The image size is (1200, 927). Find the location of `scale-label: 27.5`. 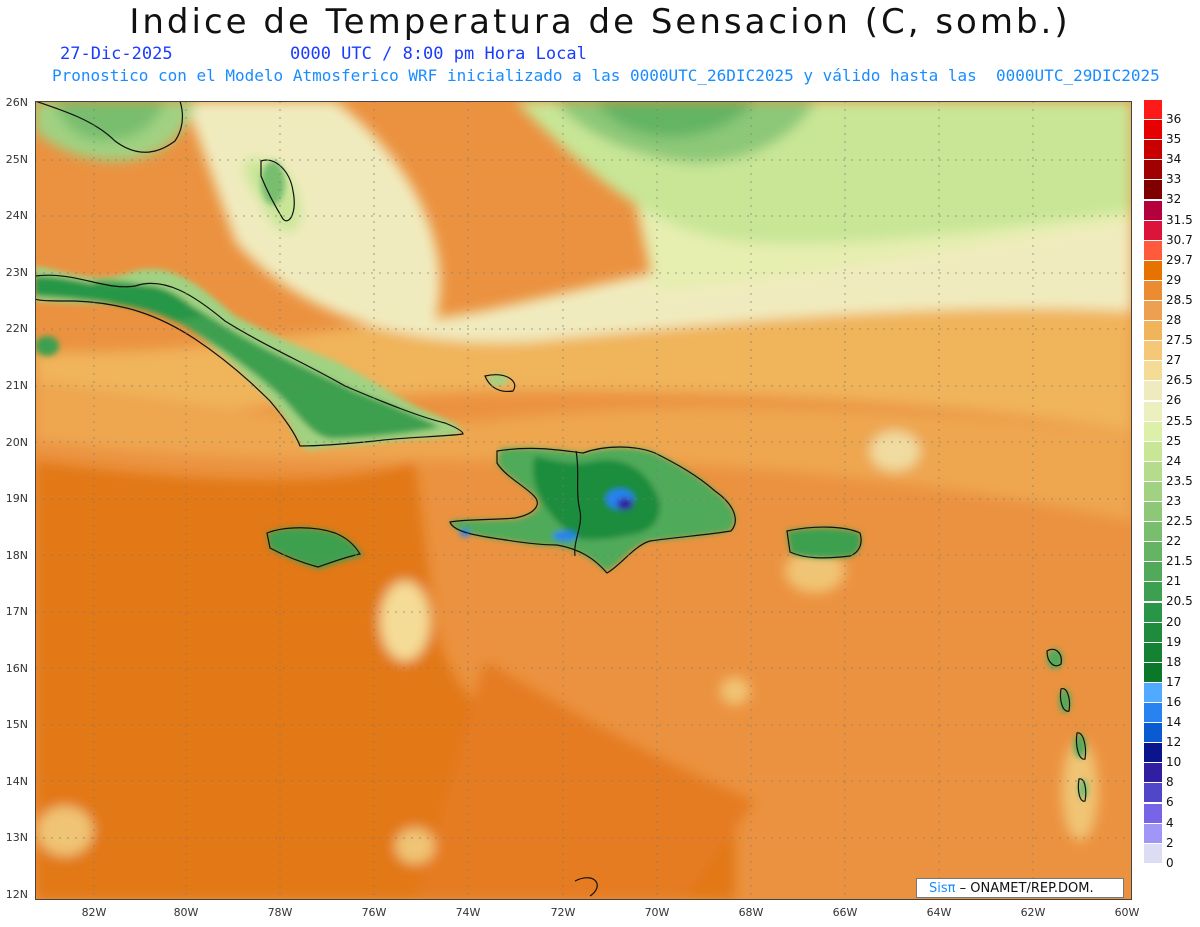

scale-label: 27.5 is located at coordinates (1179, 340).